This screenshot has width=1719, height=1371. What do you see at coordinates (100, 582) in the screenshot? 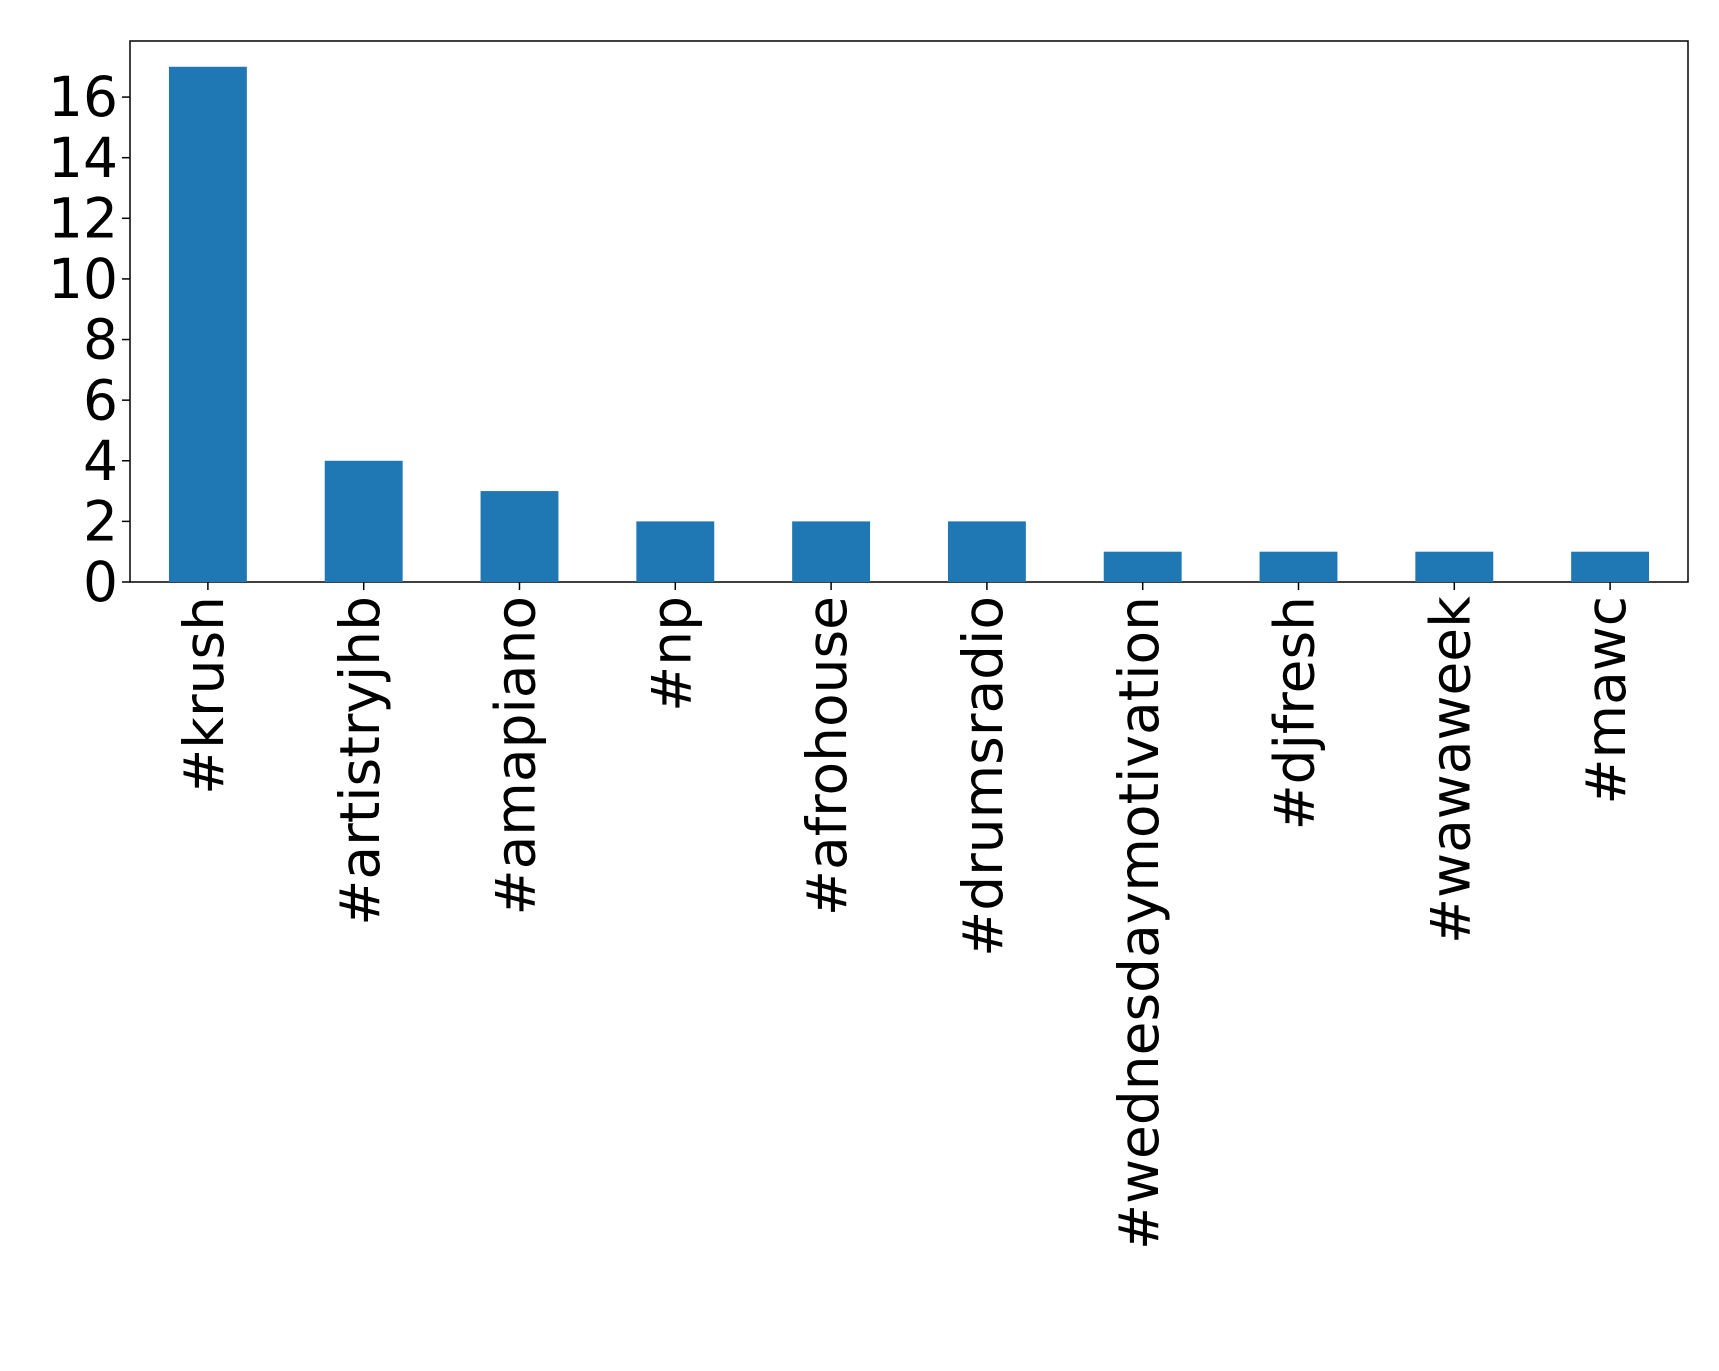
I see `y-tick-label: 0` at bounding box center [100, 582].